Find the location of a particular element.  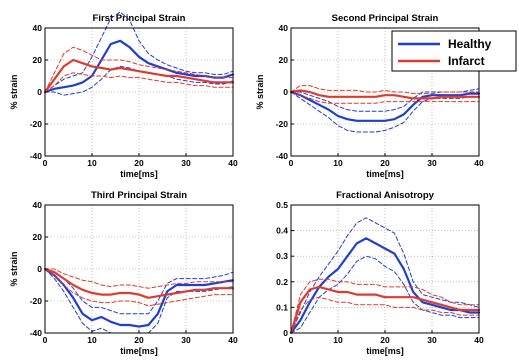

chart-title: Fractional Anisotropy is located at coordinates (385, 195).